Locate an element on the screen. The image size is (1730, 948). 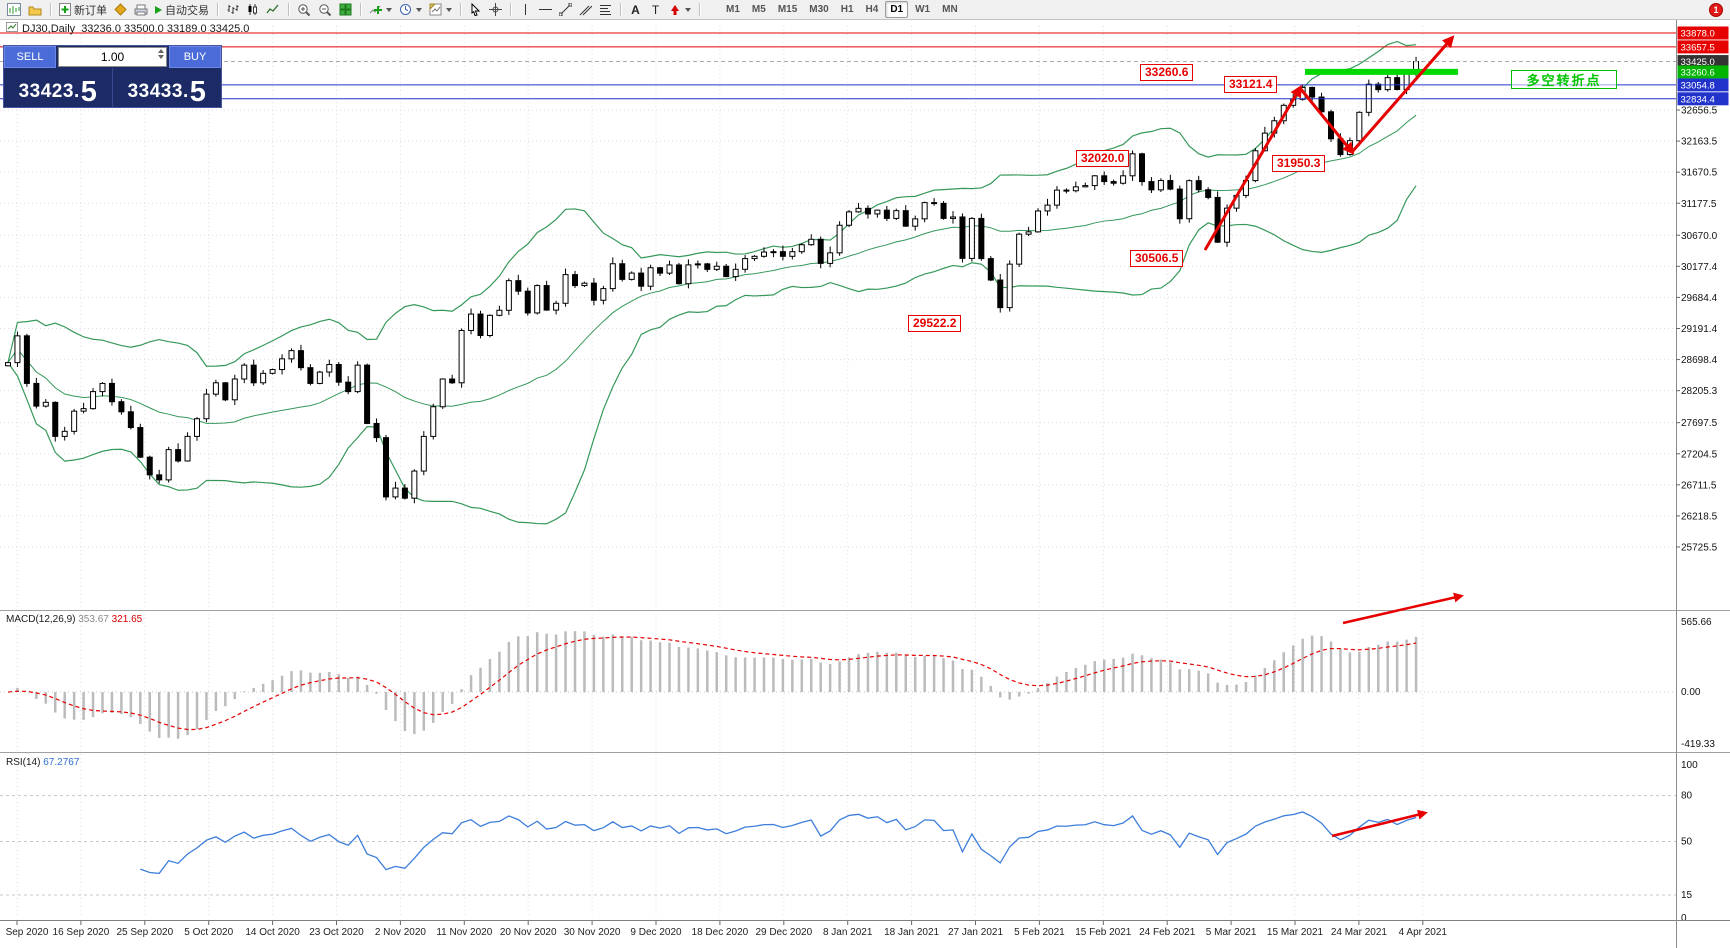
price-scale-label: 30670.0 is located at coordinates (1699, 236).